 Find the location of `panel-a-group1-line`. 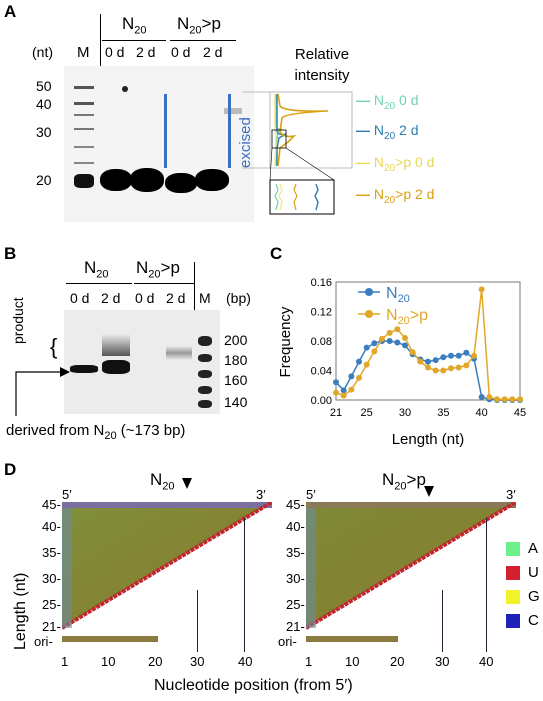

panel-a-group1-line is located at coordinates (134, 40).